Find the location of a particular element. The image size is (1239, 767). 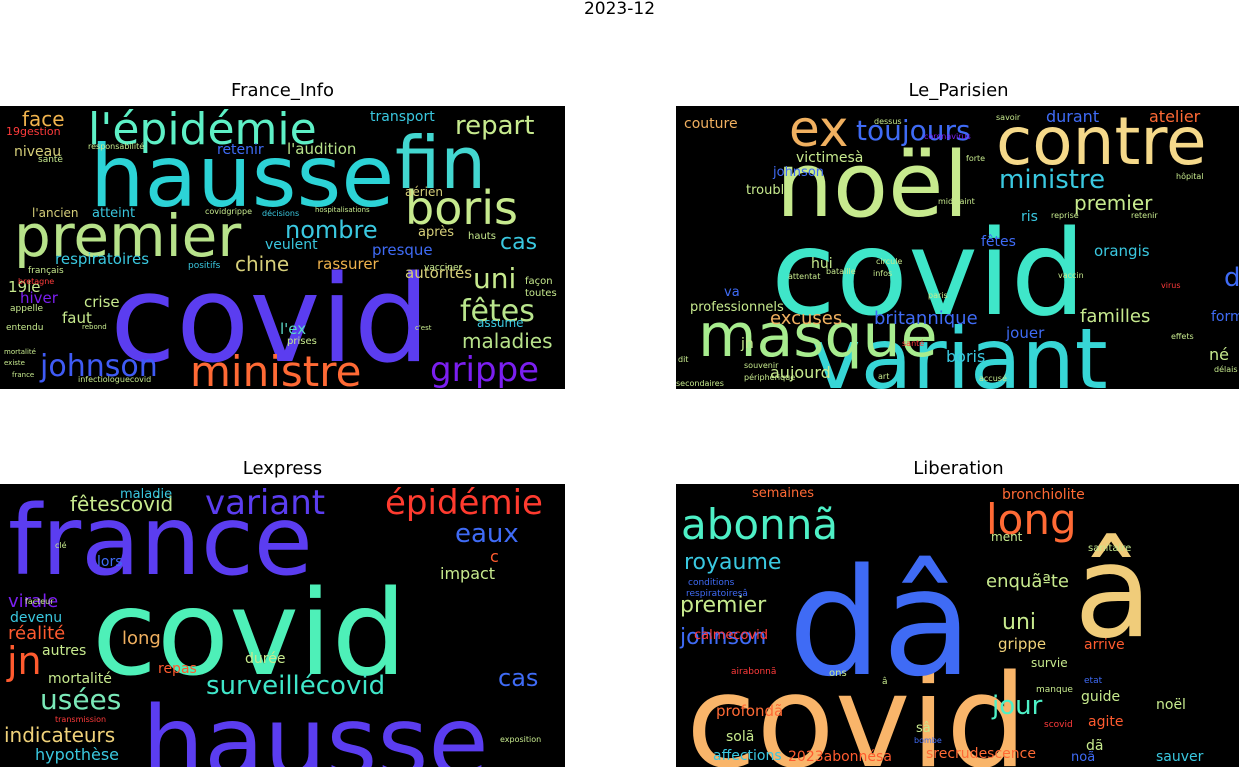

wordcloud-word: c is located at coordinates (494, 556).